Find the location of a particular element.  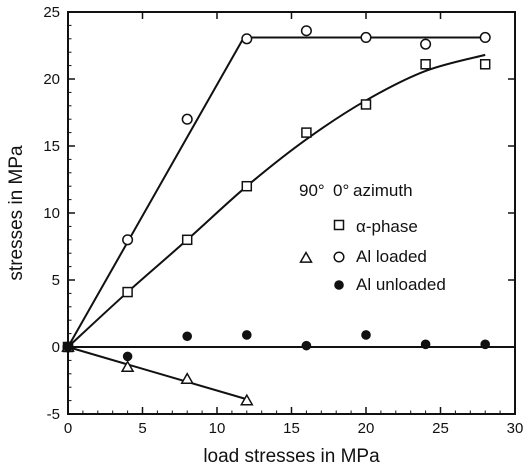

legend-marker-al-loaded is located at coordinates (339, 257).